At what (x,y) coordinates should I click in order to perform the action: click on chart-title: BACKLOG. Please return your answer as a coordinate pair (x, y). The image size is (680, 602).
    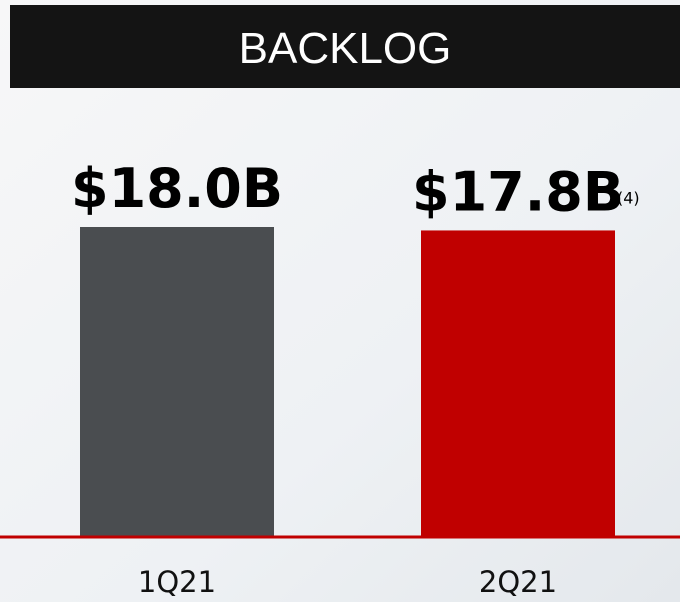
    Looking at the image, I should click on (345, 48).